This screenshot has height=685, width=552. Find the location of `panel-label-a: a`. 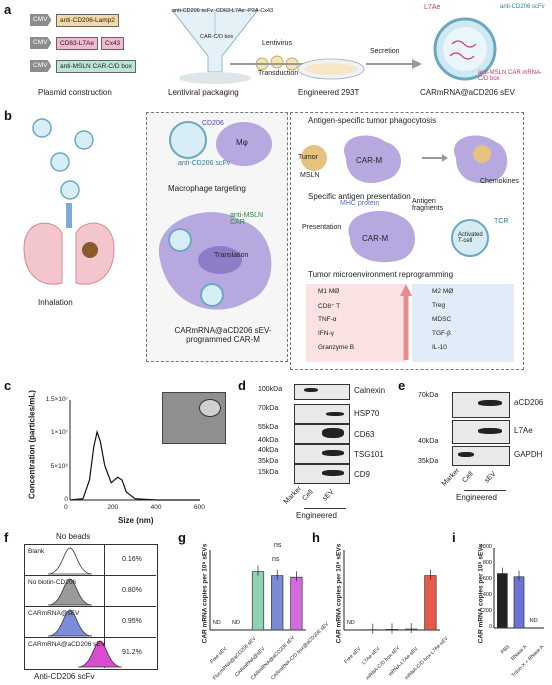

panel-label-a: a is located at coordinates (8, 9).